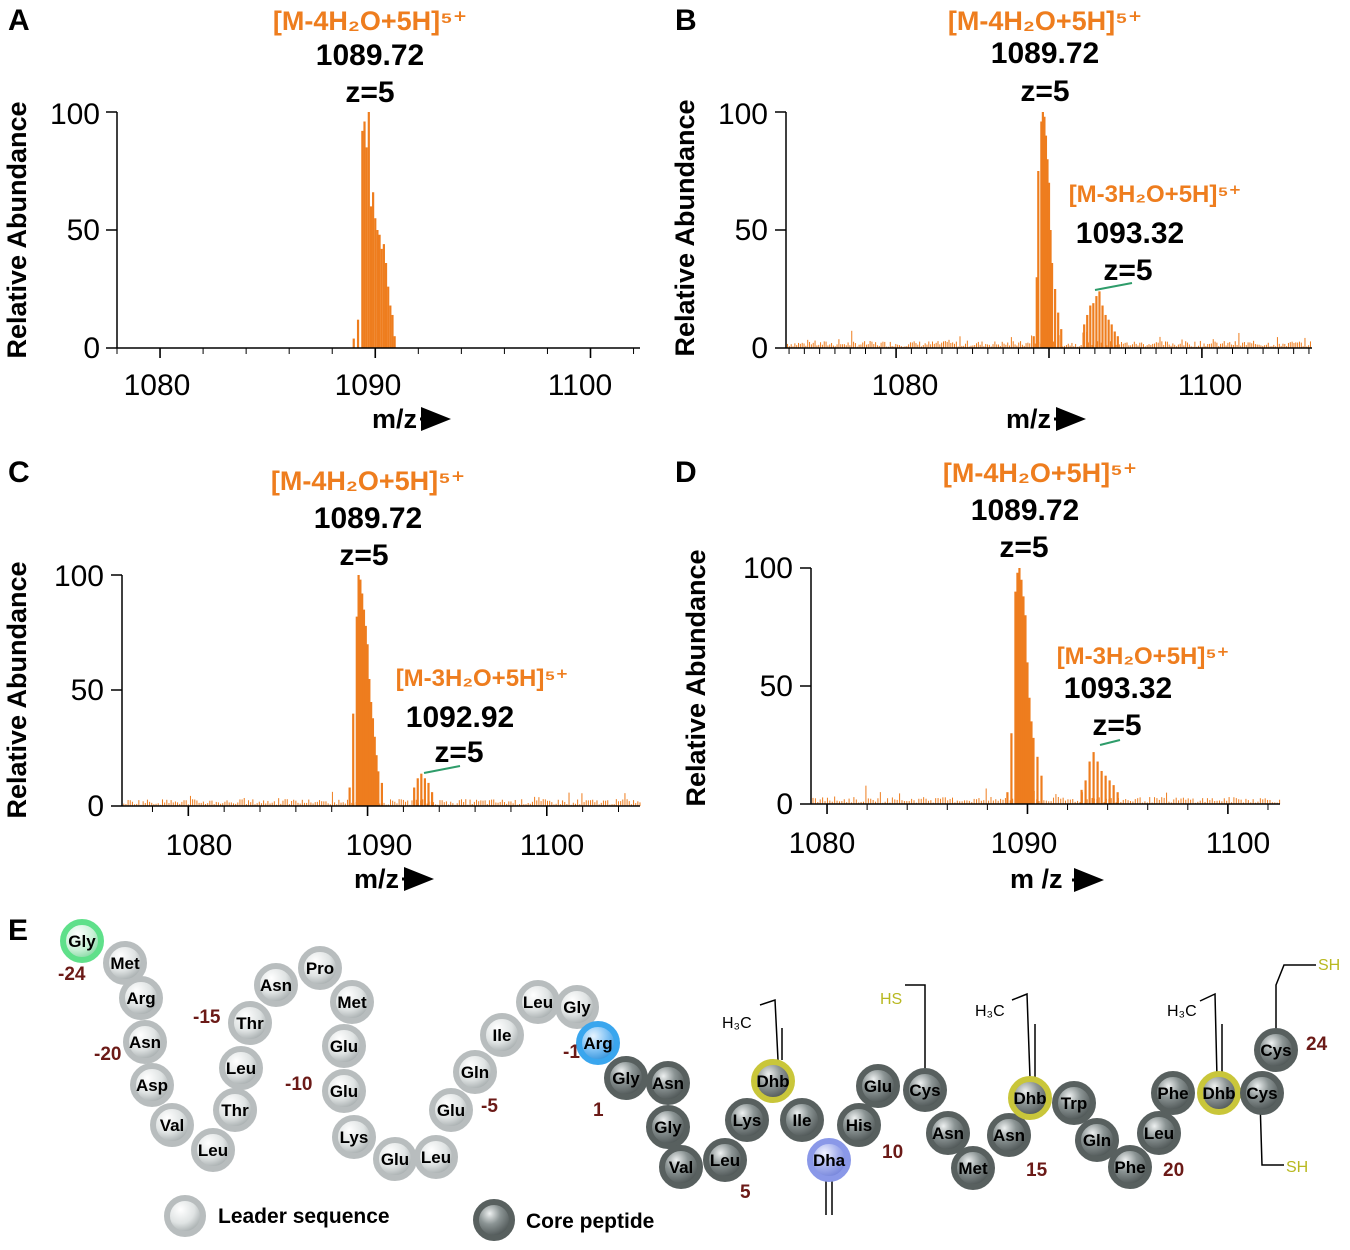 The image size is (1350, 1250). I want to click on svg-text: Lys, so click(747, 1120).